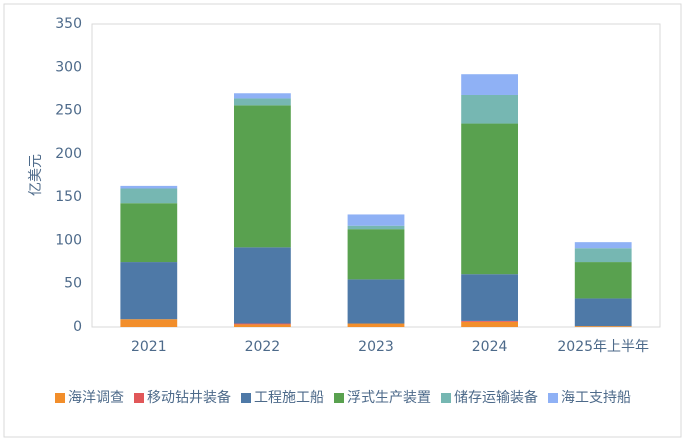 This screenshot has width=686, height=446. Describe the element at coordinates (68, 154) in the screenshot. I see `y-tick-label: 200` at that location.